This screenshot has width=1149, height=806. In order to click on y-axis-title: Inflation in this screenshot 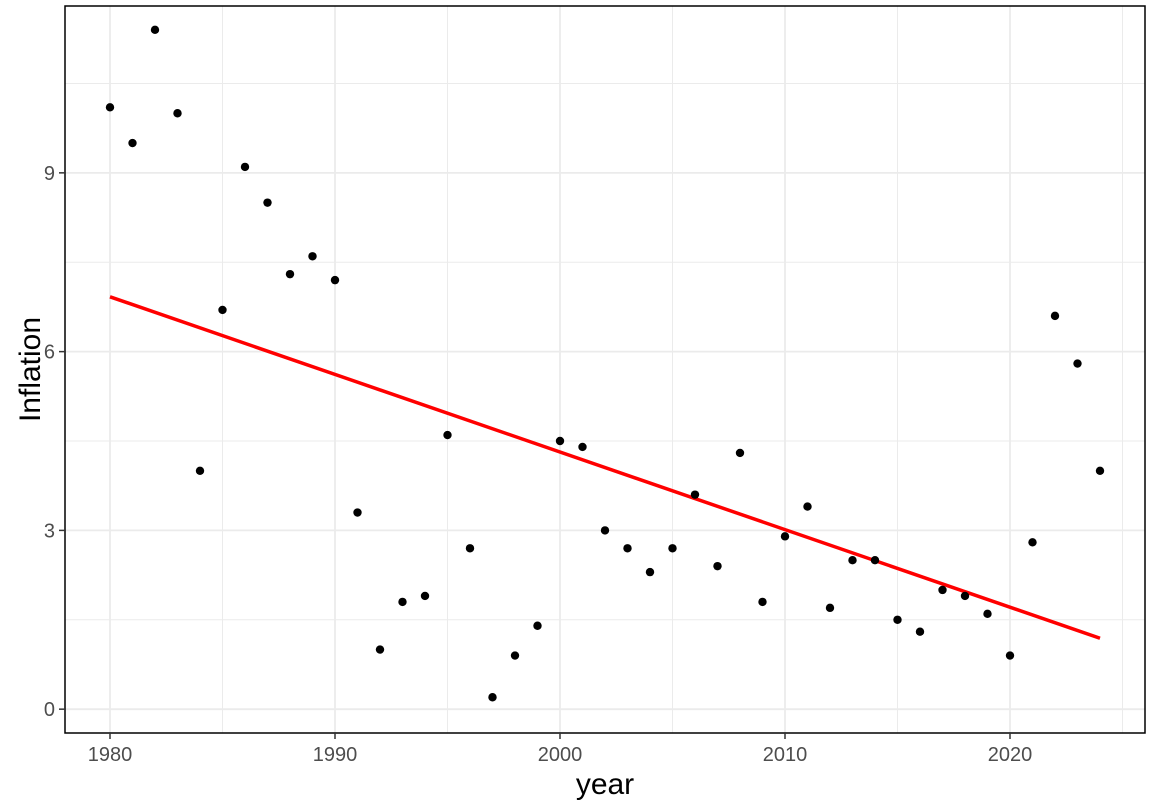, I will do `click(30, 369)`.